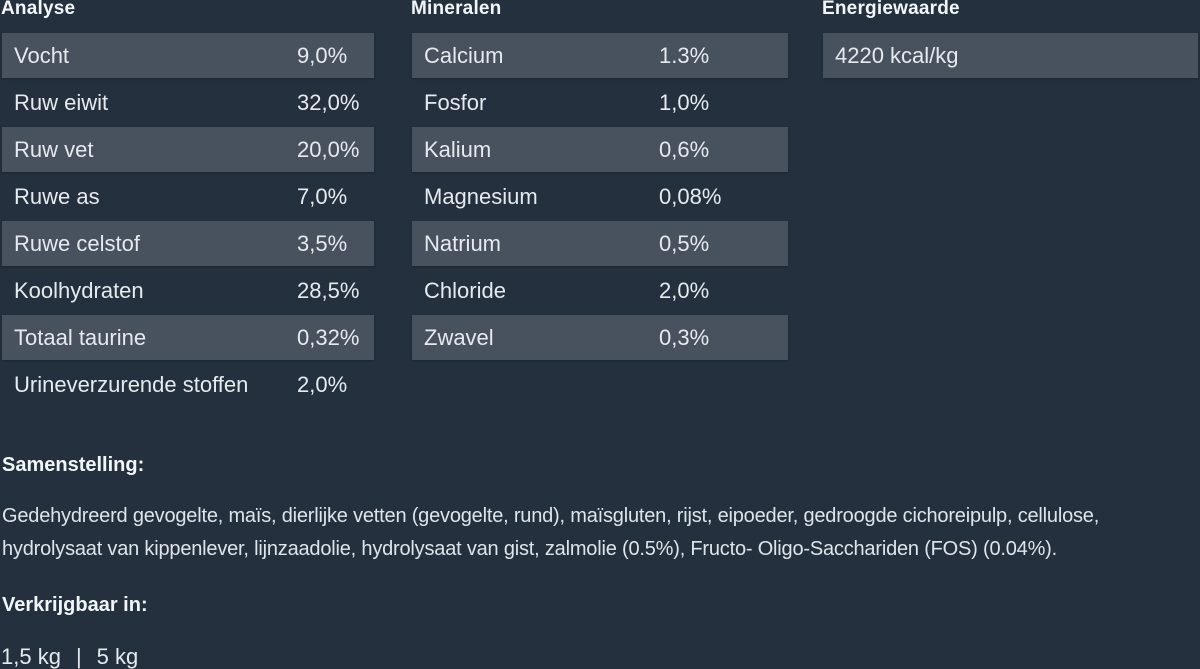  Describe the element at coordinates (69, 656) in the screenshot. I see `availability-sizes: 1,5 kg | 5 kg` at that location.